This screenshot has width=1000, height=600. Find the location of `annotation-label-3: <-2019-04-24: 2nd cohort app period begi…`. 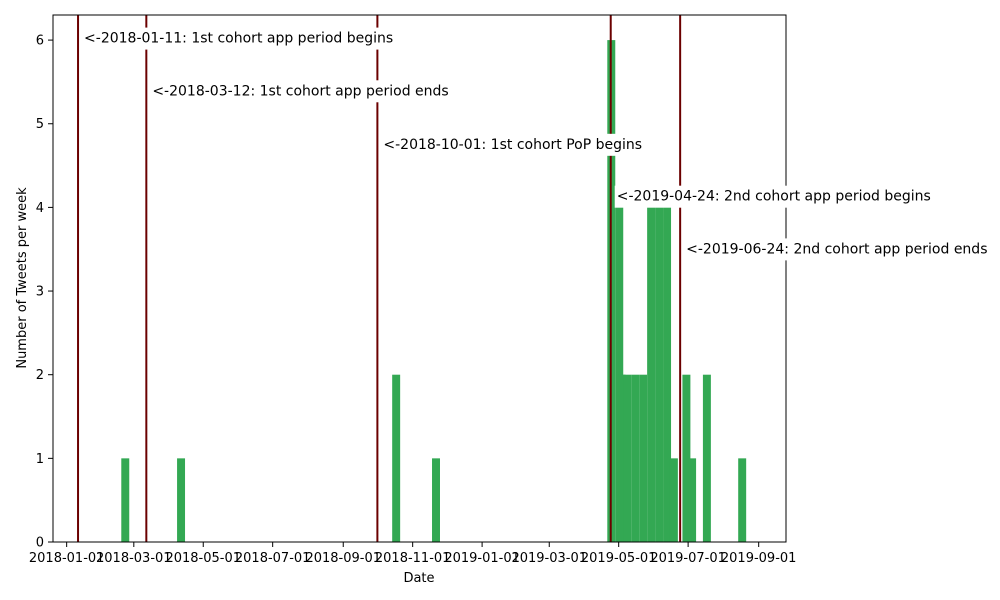

annotation-label-3: <-2019-04-24: 2nd cohort app period begi… is located at coordinates (774, 197).